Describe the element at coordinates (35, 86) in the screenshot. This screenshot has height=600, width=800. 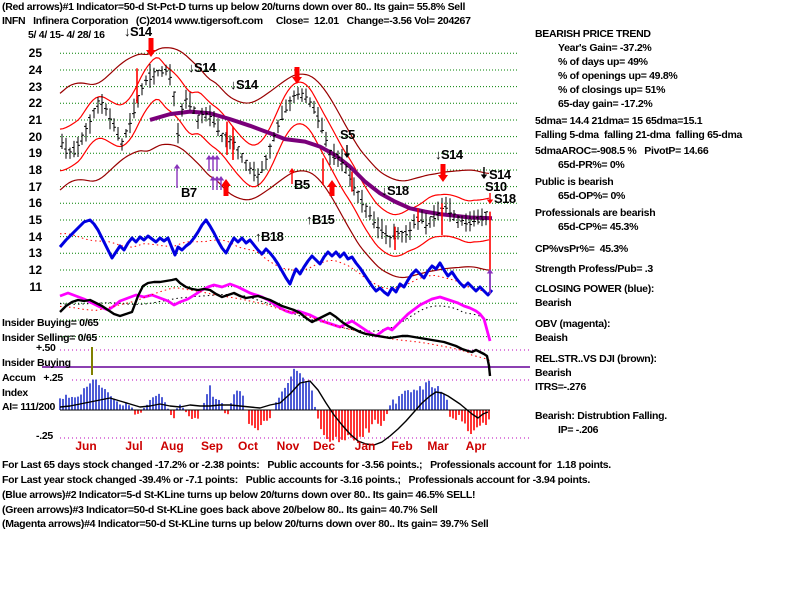
I see `price-tick-label: 23` at that location.